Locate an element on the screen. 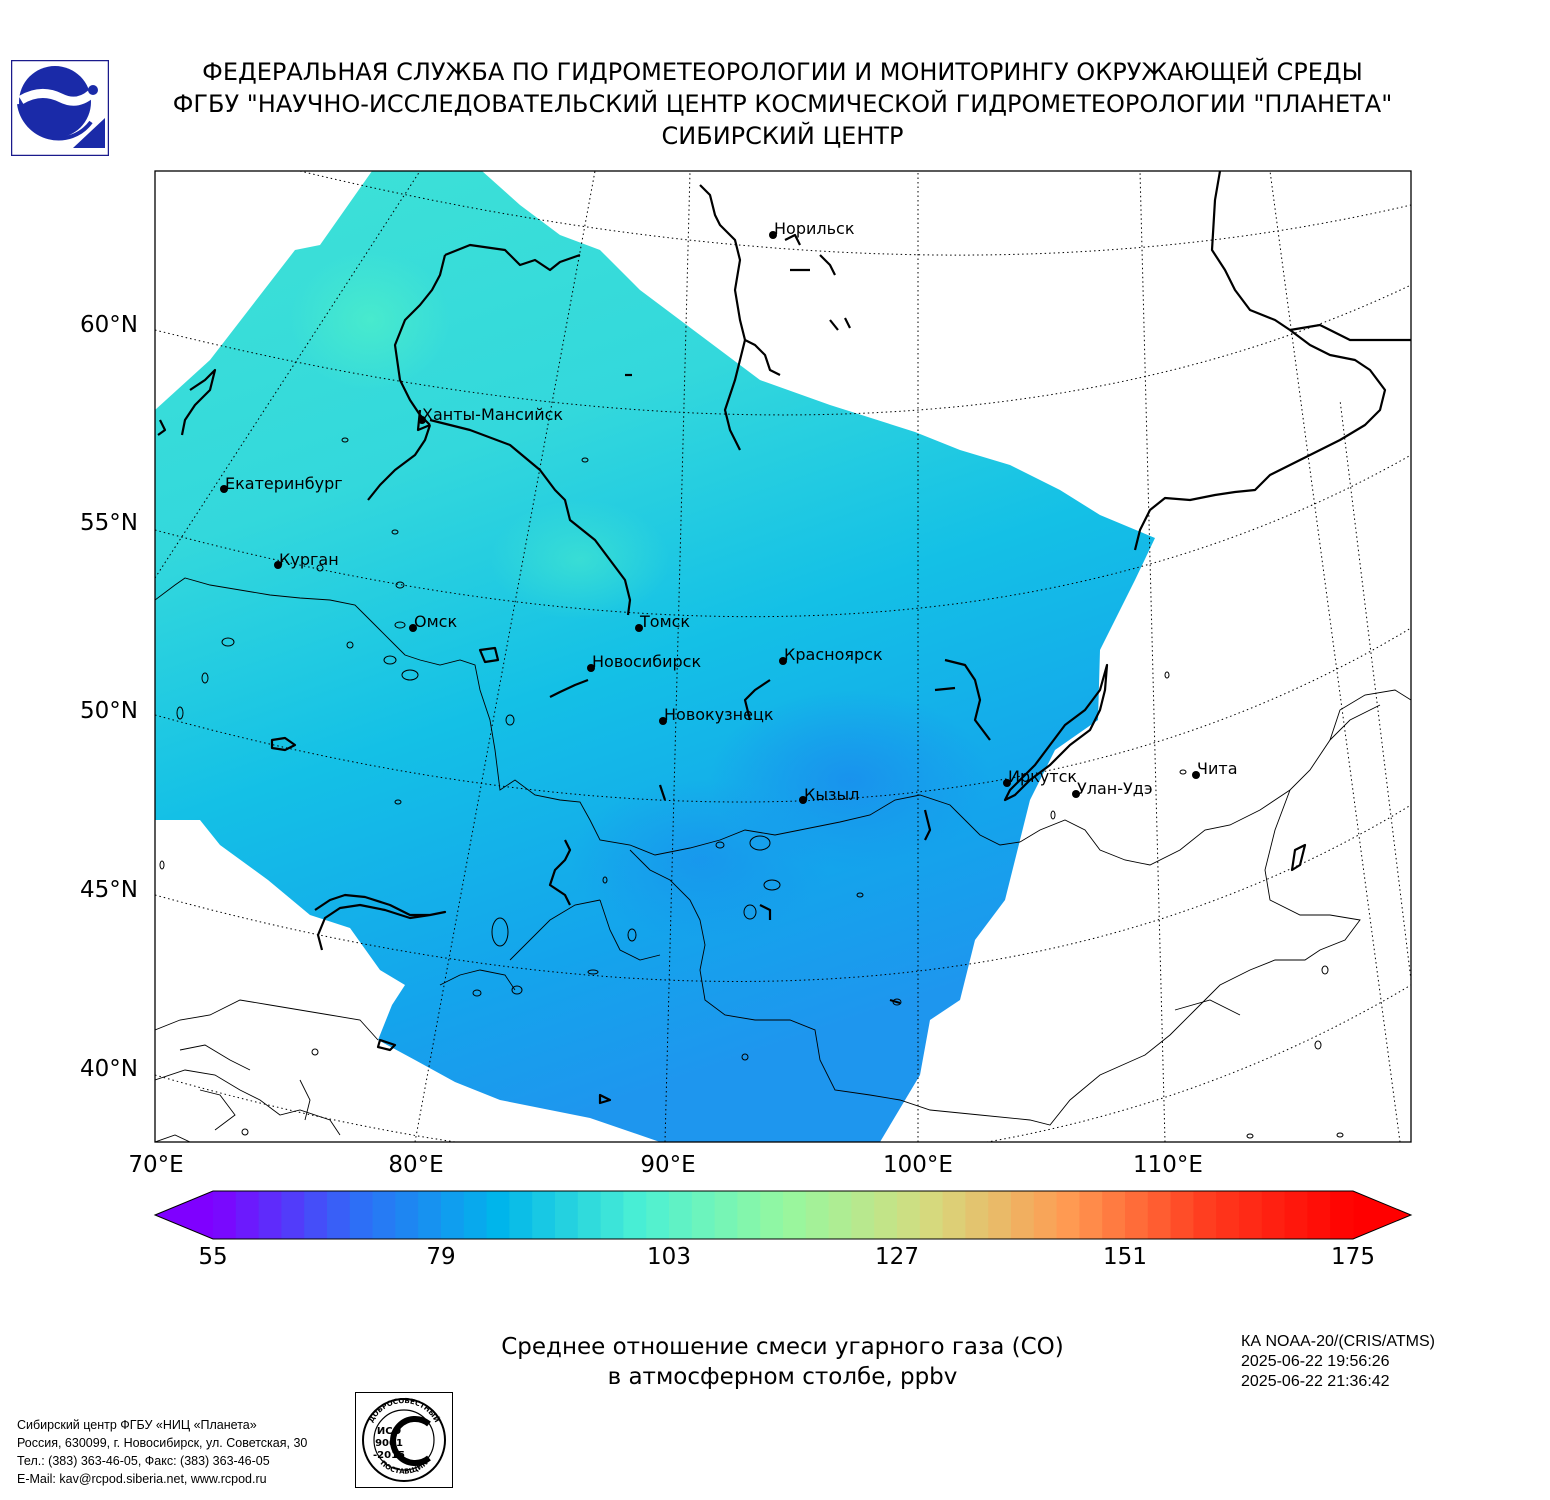  city-irkutsk: Иркутск is located at coordinates (1040, 777).